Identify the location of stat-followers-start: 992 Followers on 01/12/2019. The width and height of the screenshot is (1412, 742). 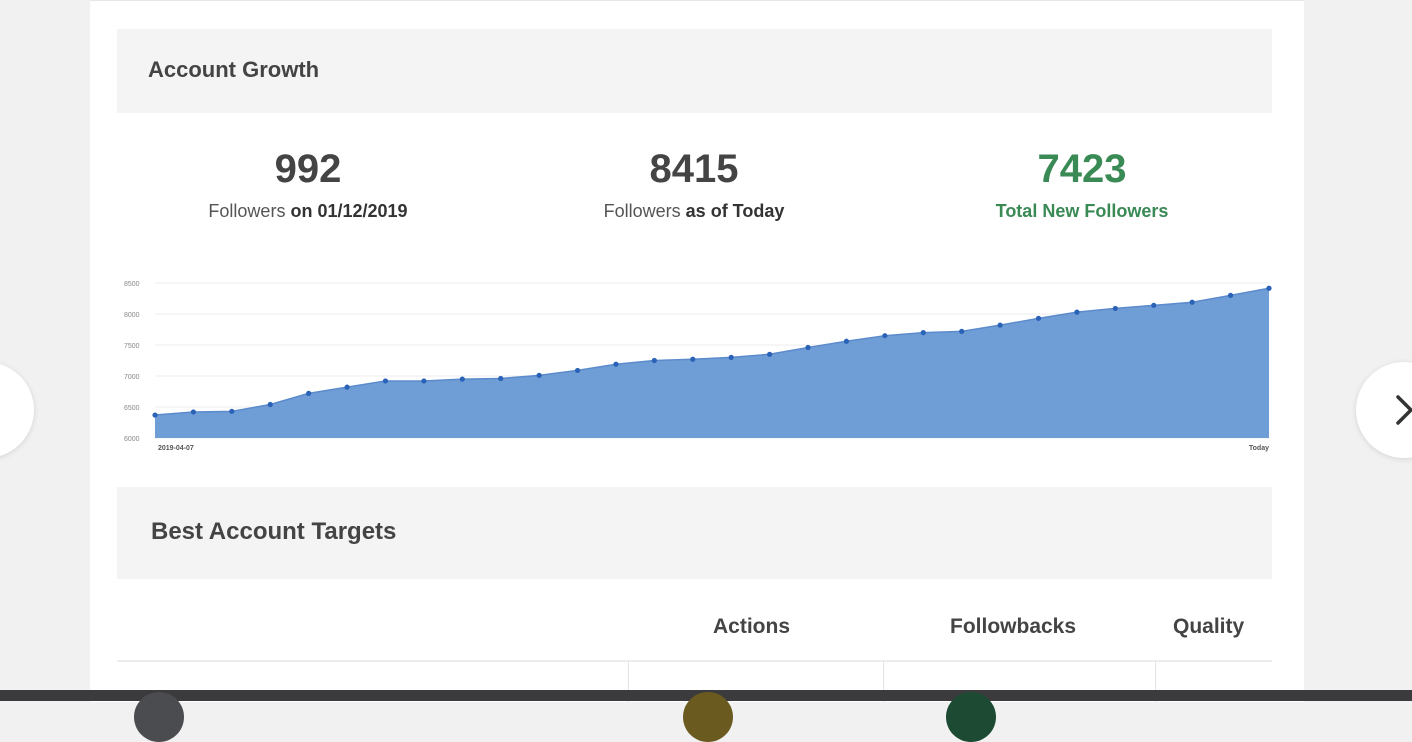
(308, 182).